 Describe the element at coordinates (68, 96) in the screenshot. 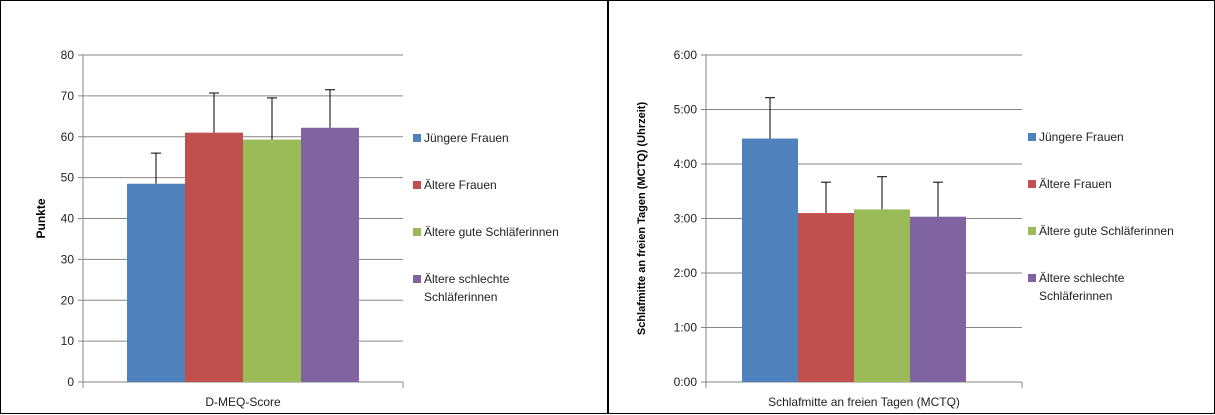

I see `y-tick-label: 70` at that location.